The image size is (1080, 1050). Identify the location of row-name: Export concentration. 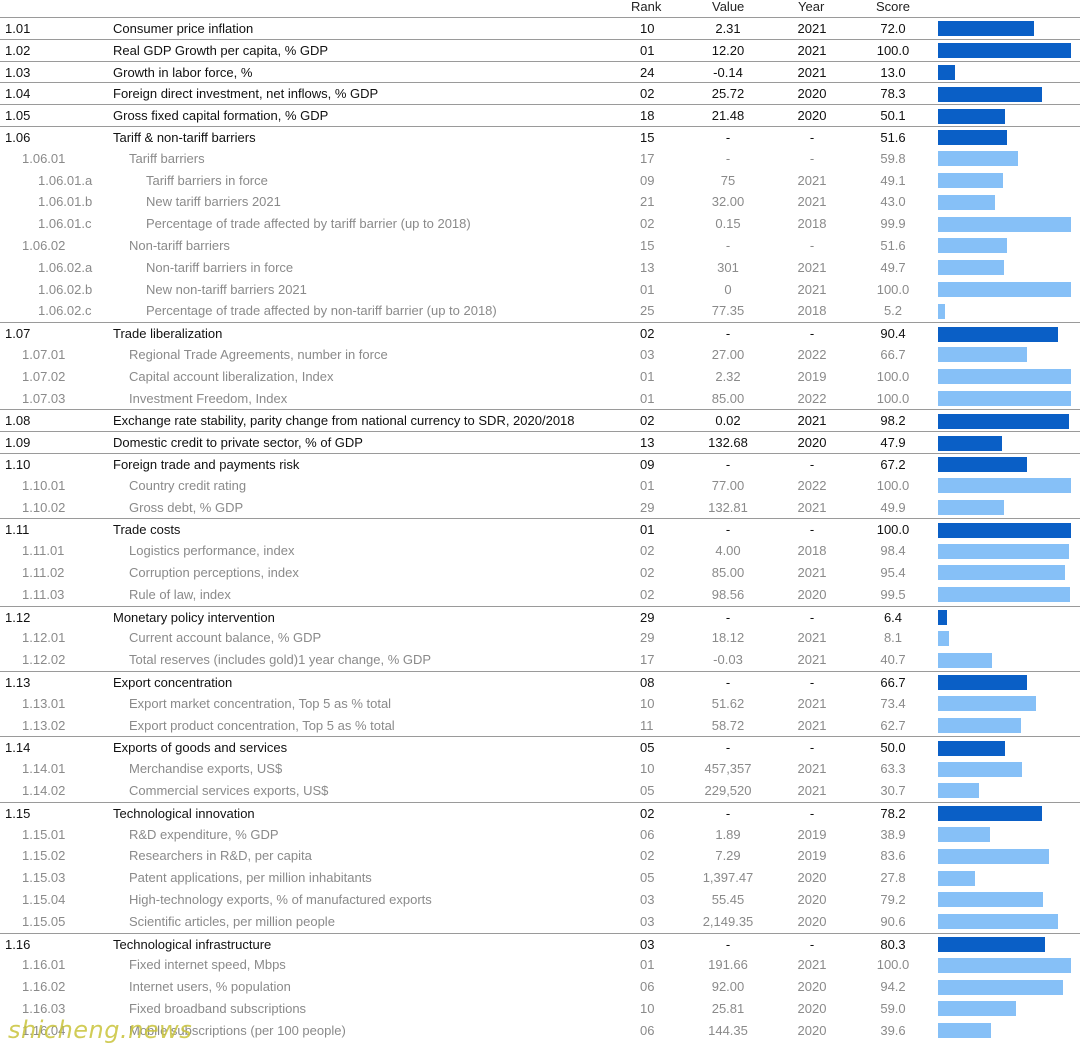
(173, 682).